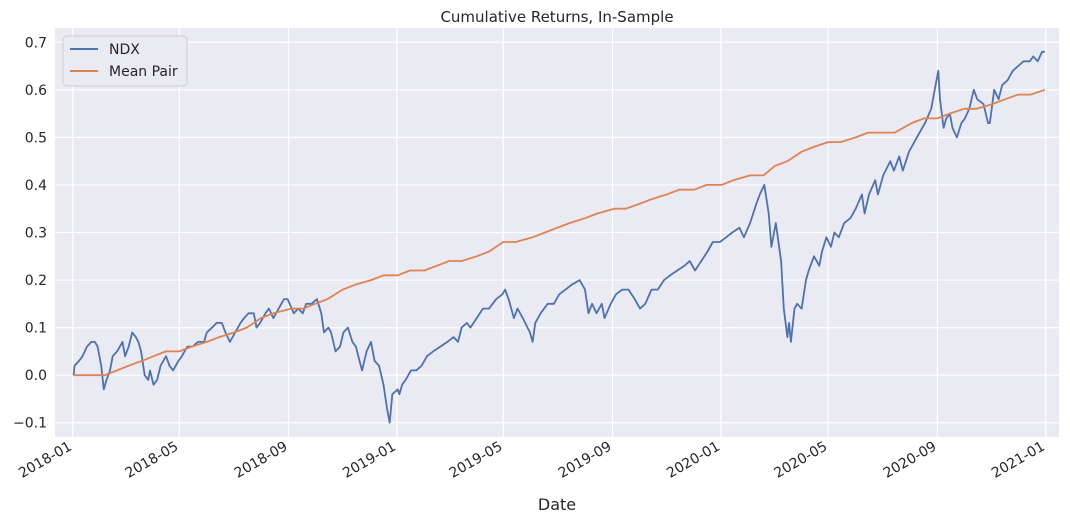  What do you see at coordinates (143, 72) in the screenshot?
I see `legend-label-mean-pair: Mean Pair` at bounding box center [143, 72].